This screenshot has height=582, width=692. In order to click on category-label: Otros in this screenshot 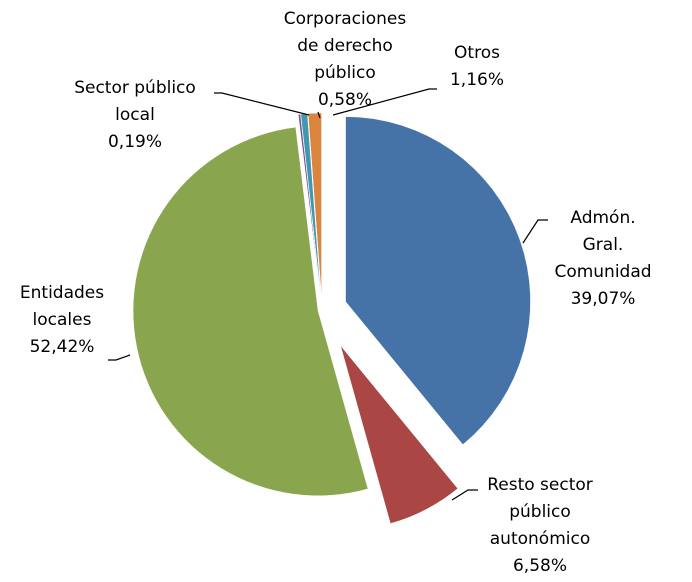, I will do `click(477, 53)`.